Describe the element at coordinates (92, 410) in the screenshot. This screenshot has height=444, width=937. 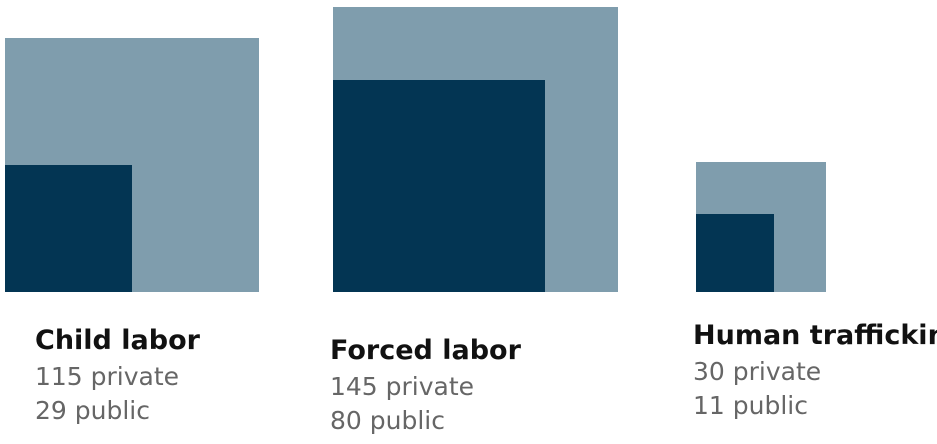
I see `group-public-count-1: 29 public` at that location.